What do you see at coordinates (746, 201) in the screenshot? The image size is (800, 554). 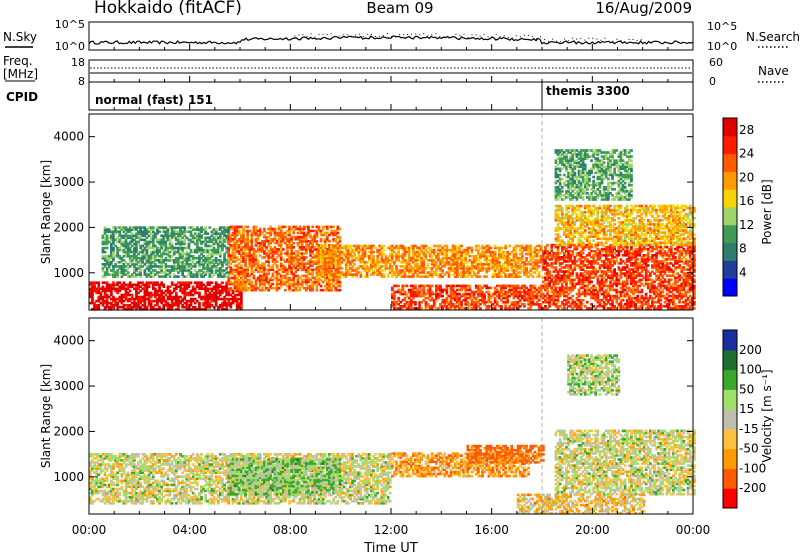 I see `power-colorbar-tick: 16` at bounding box center [746, 201].